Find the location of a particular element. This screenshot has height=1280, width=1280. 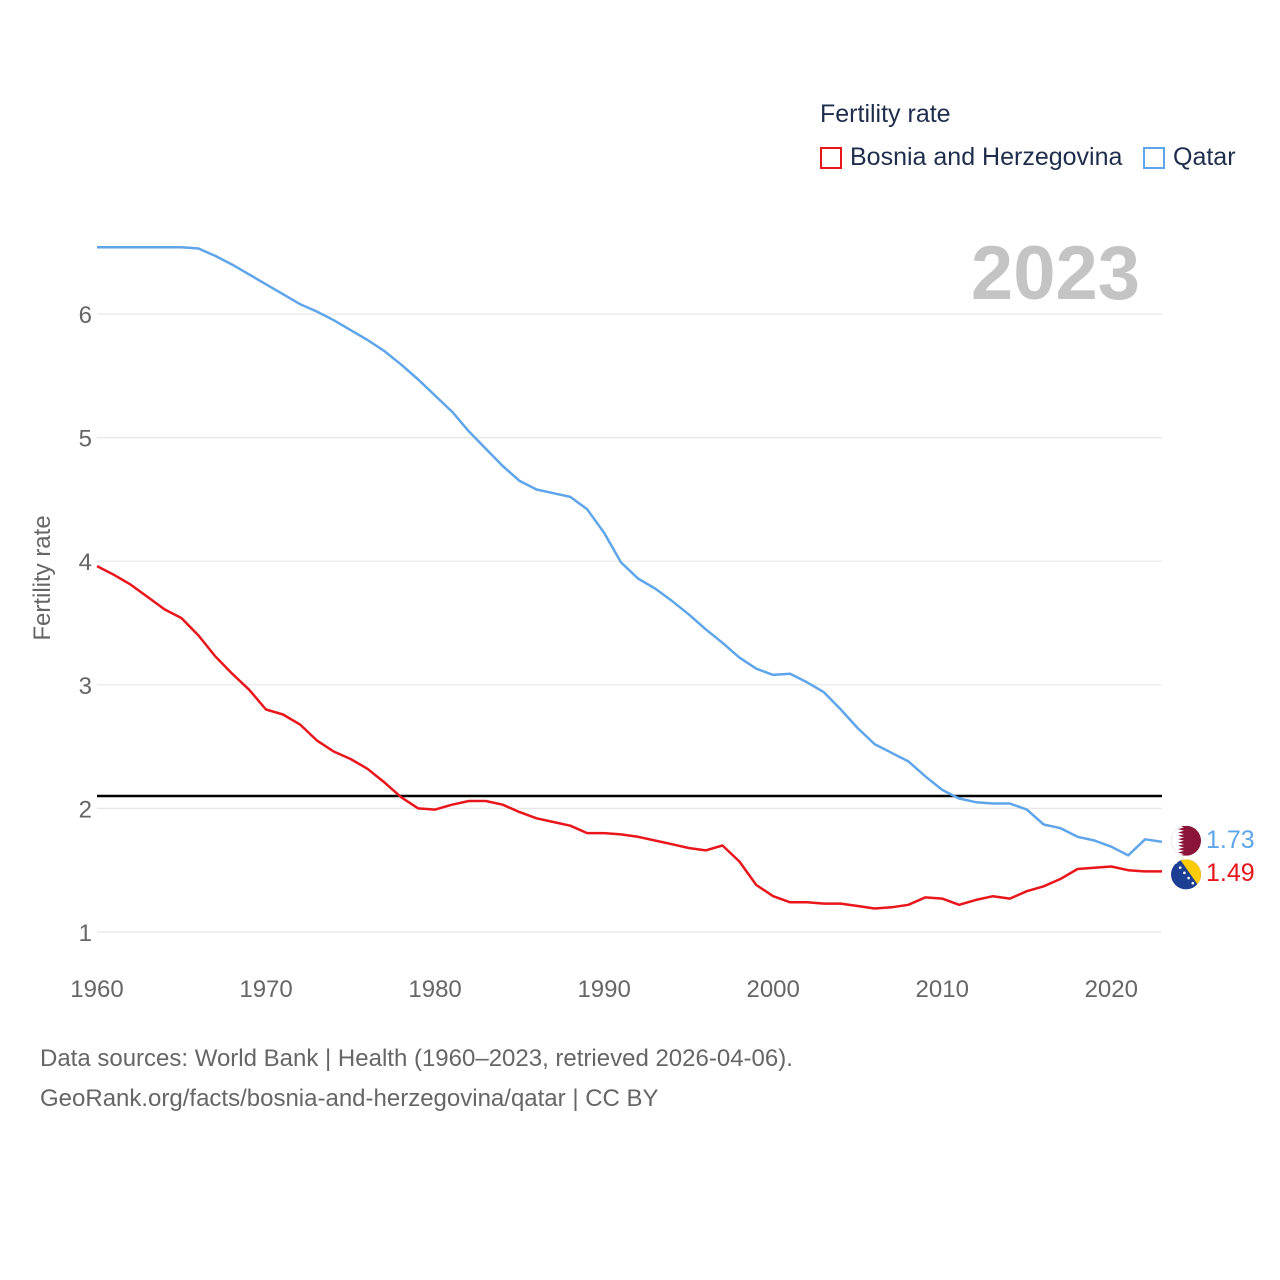

legend-label-bosnia: Bosnia and Herzegovina is located at coordinates (986, 157).